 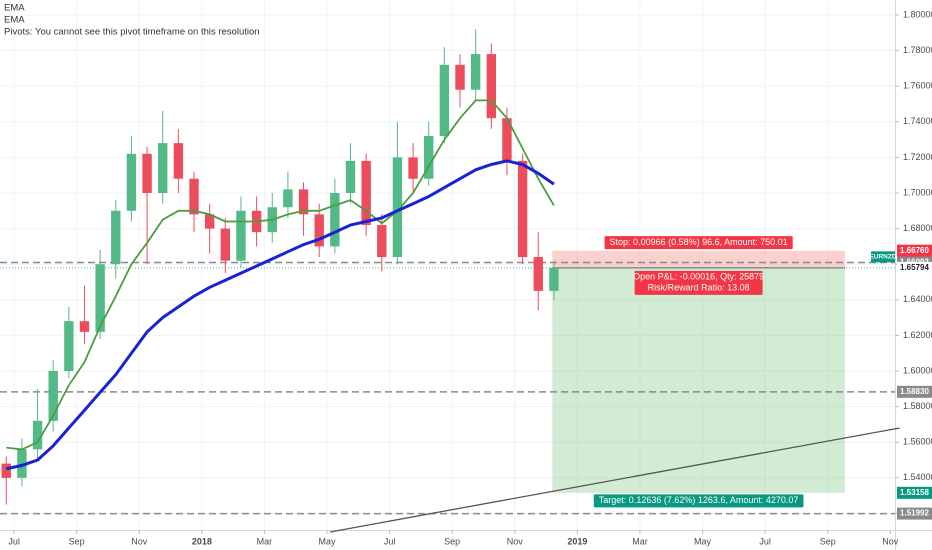 I want to click on pnl-bg, so click(x=698, y=282).